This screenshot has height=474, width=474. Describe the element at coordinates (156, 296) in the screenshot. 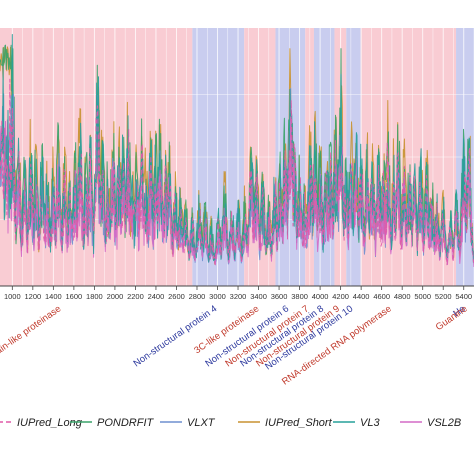

I see `x-tick-label: 2400` at that location.